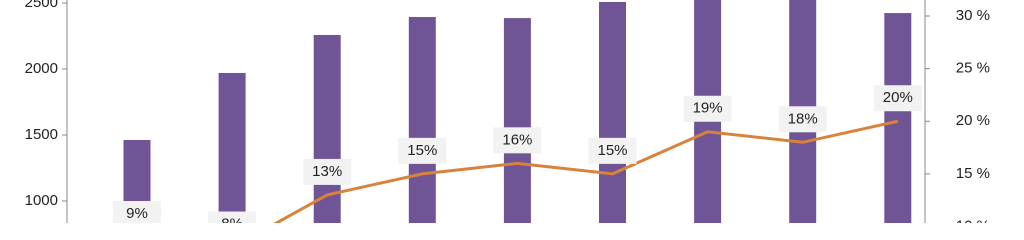 The image size is (1024, 240). I want to click on data-label: 19%, so click(708, 108).